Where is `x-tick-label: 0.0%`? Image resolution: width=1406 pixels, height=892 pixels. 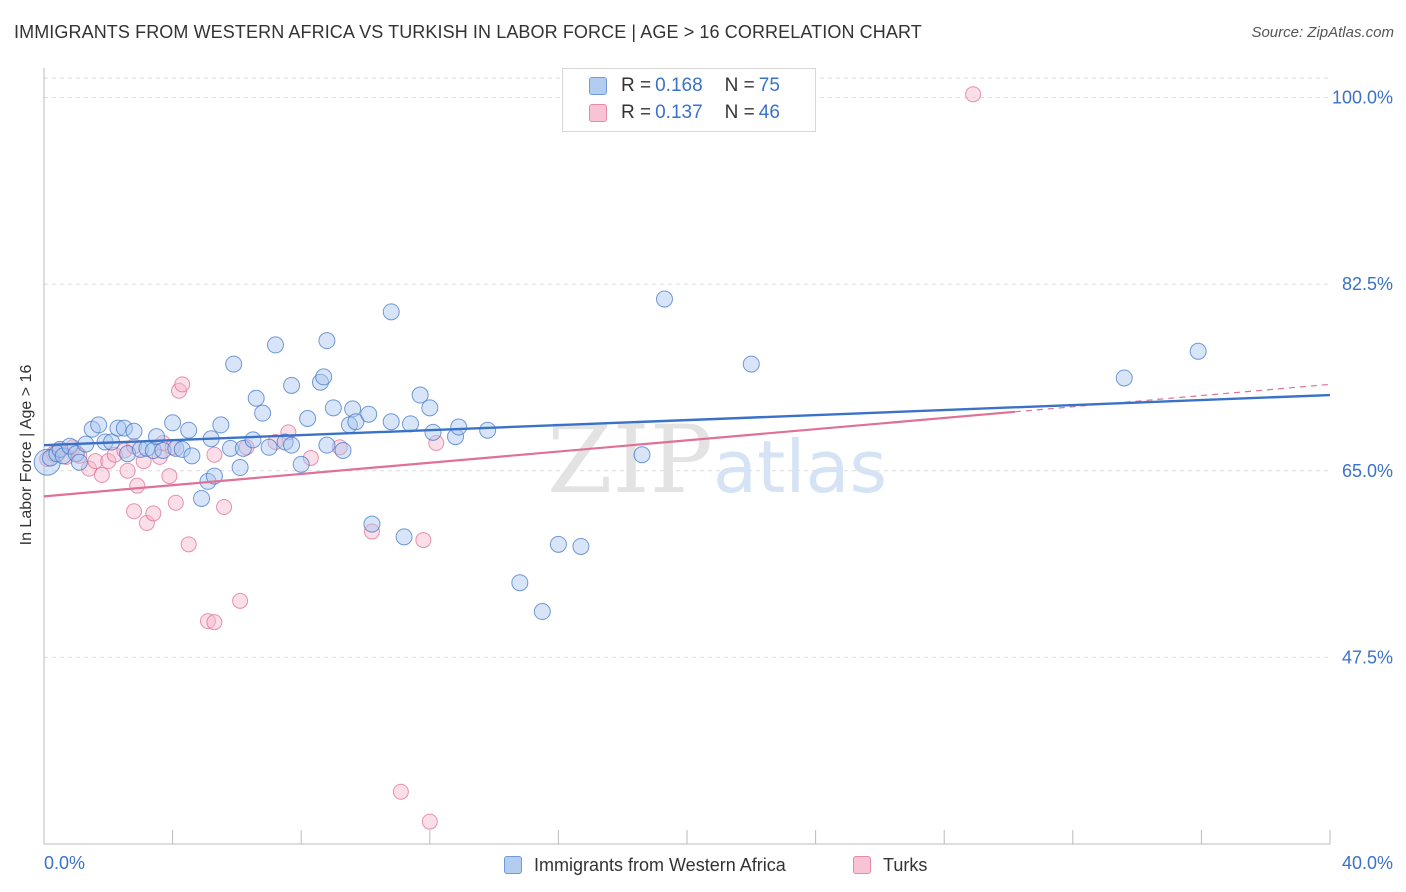 x-tick-label: 0.0% is located at coordinates (64, 863).